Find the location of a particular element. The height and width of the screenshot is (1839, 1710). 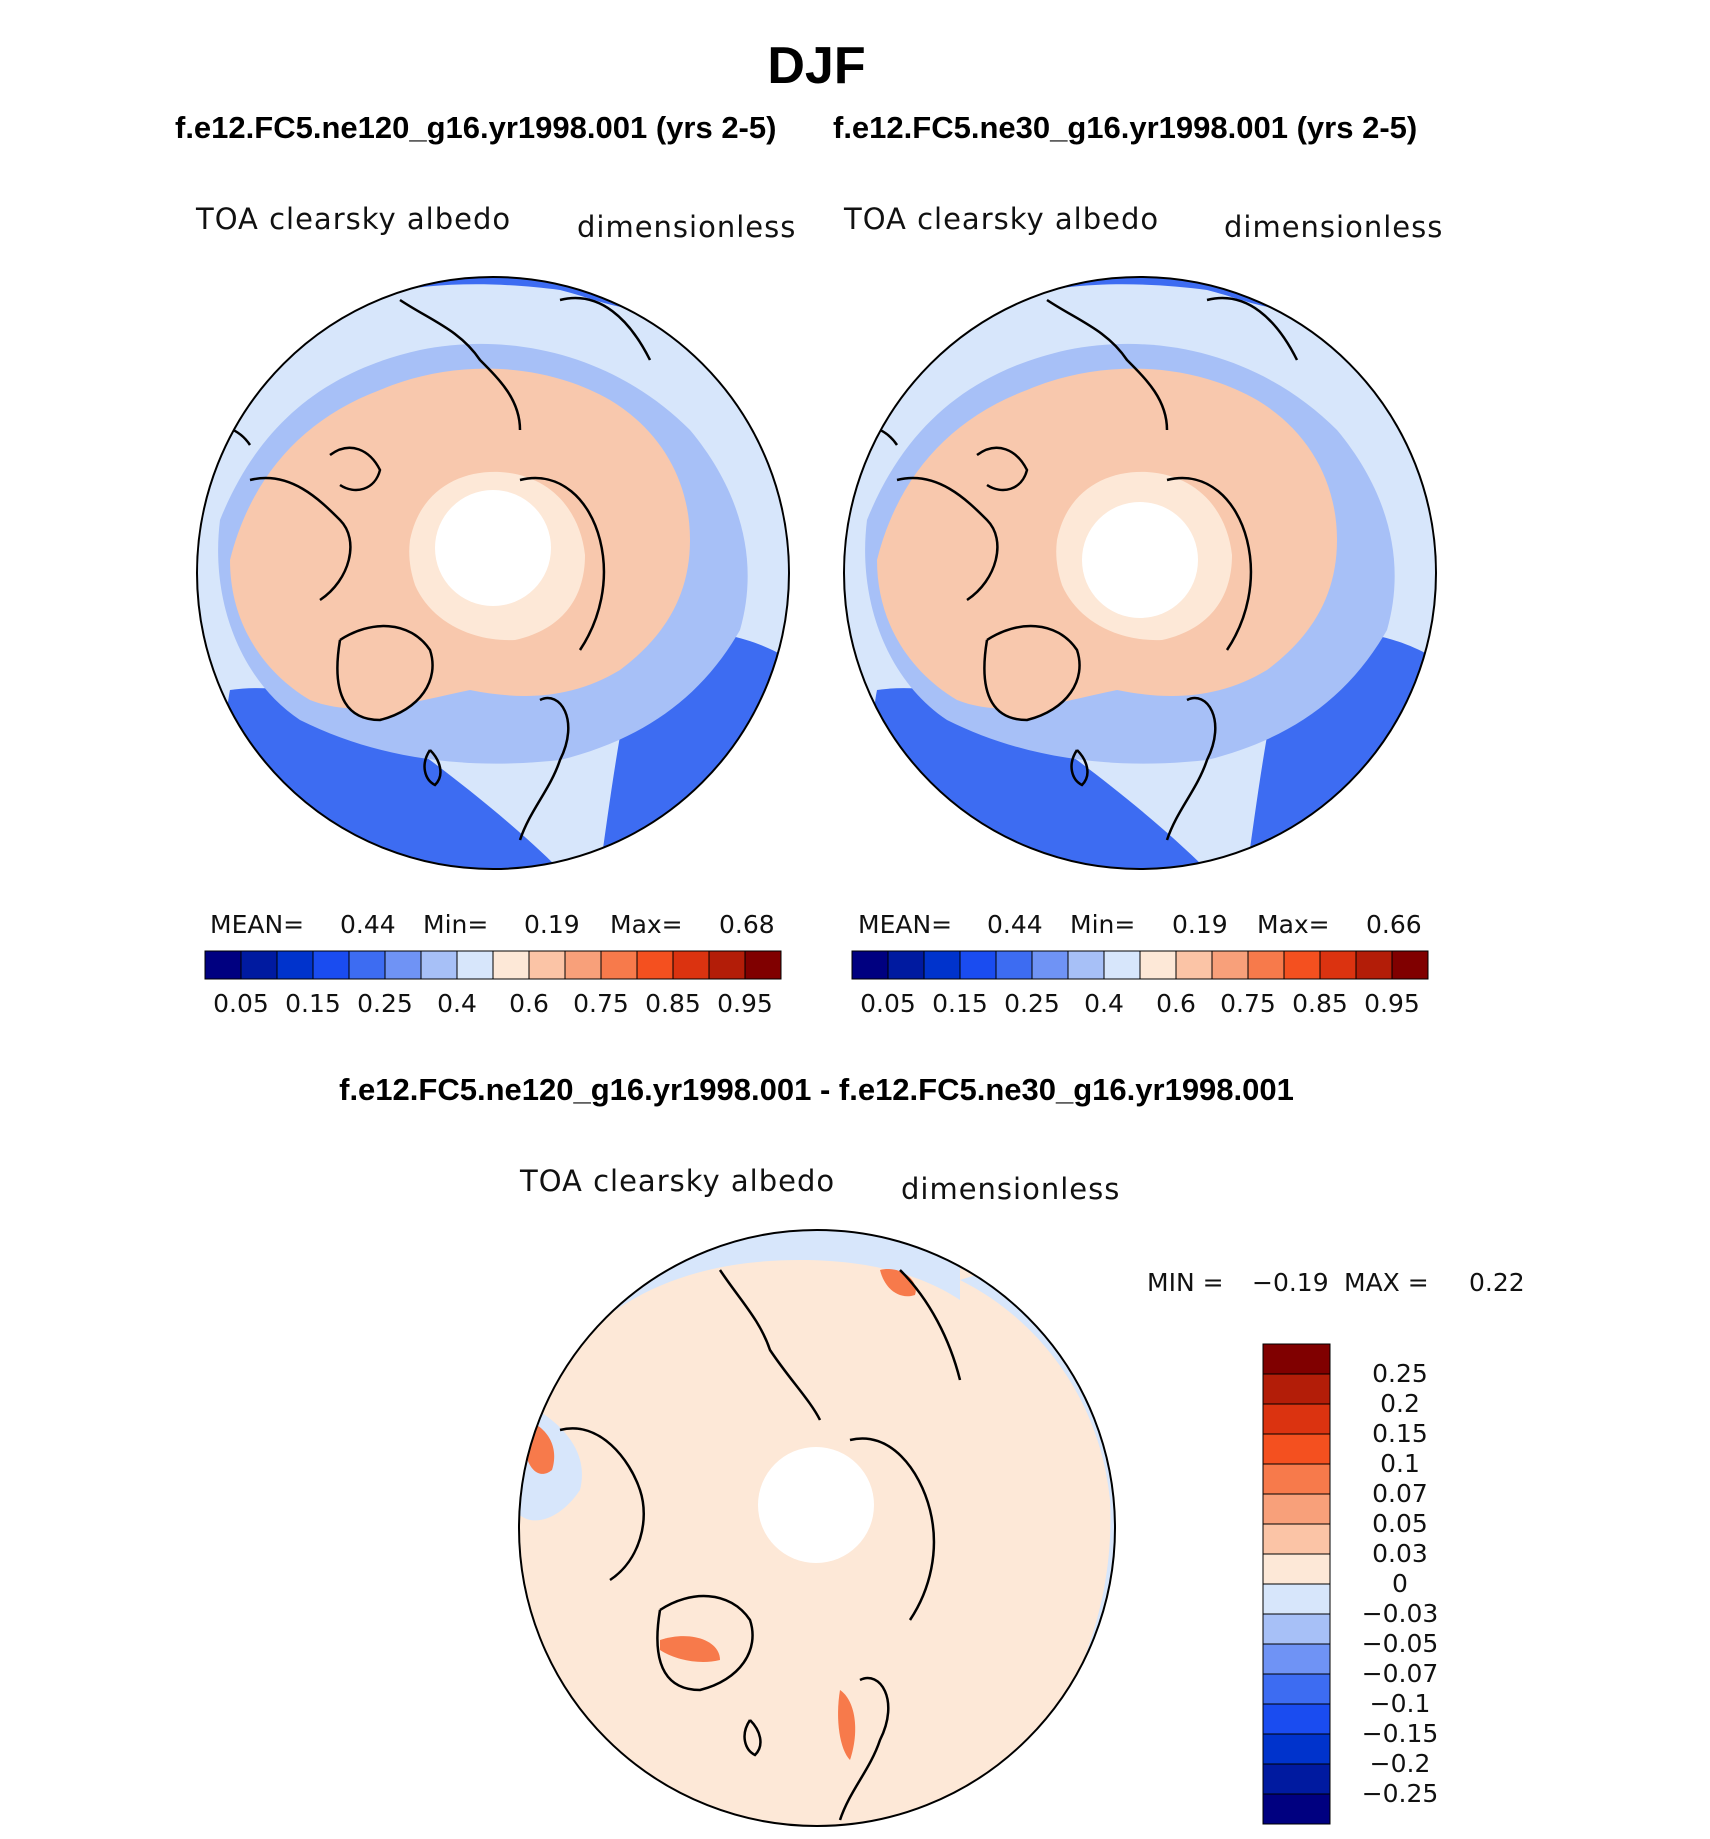

panel2-colorbar-tick-label: 0.4 is located at coordinates (1104, 1003).